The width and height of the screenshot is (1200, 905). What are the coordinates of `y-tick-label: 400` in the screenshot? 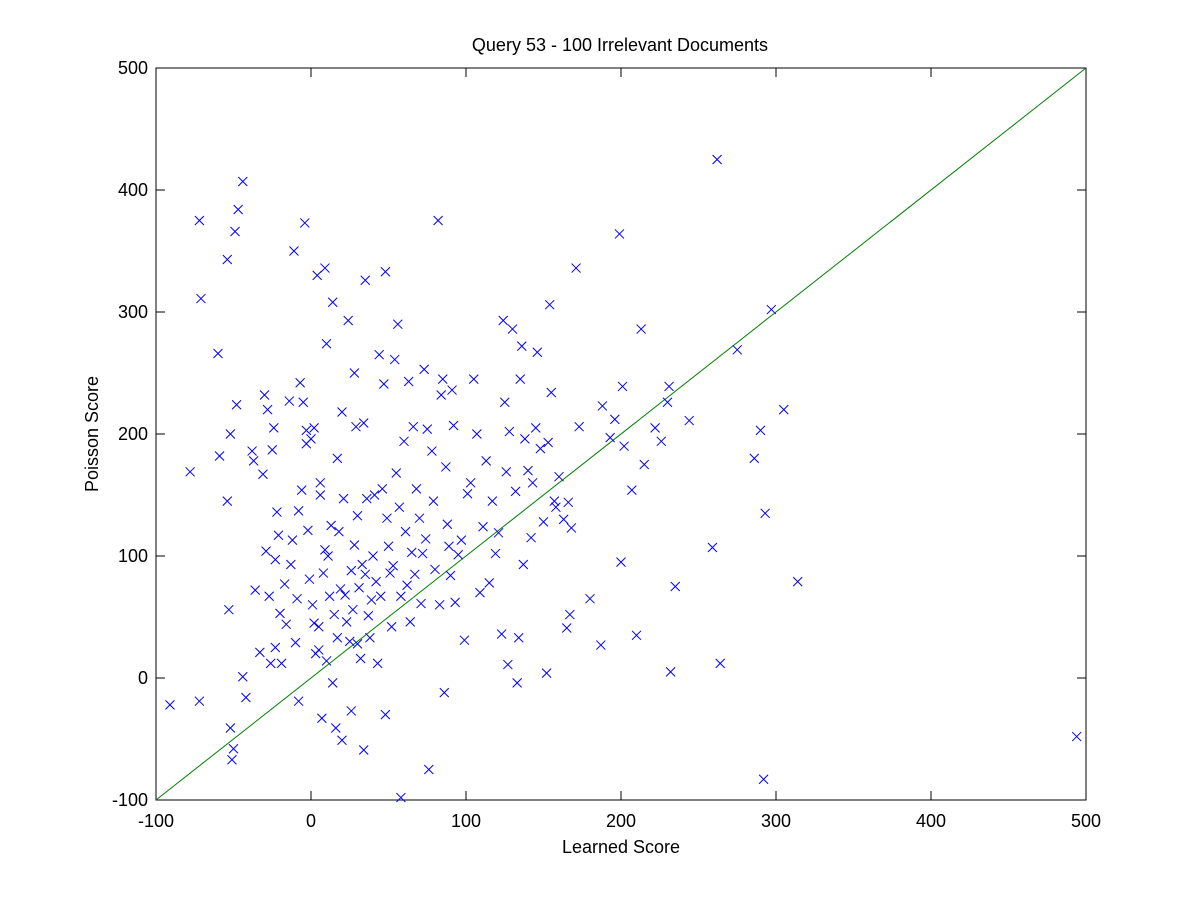 It's located at (133, 190).